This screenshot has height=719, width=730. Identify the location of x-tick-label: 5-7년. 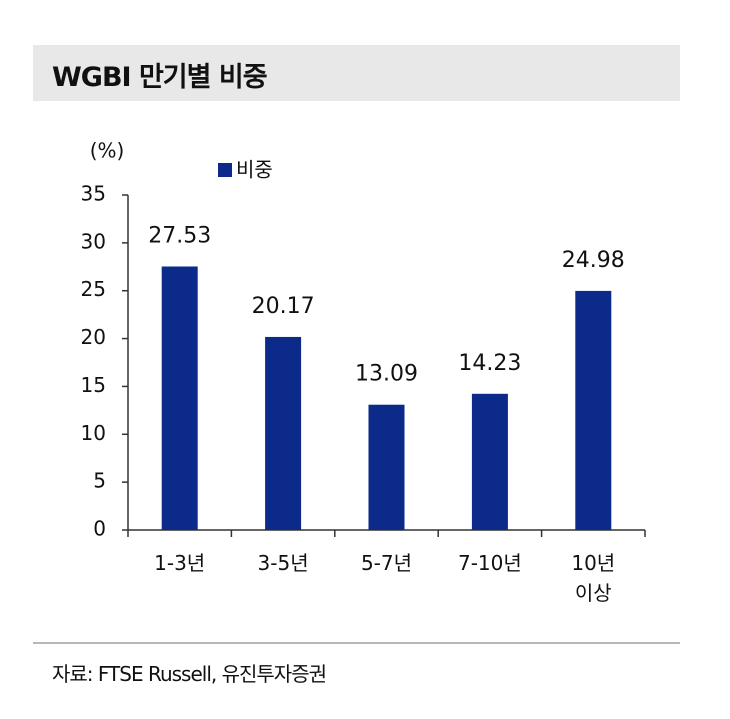
(386, 563).